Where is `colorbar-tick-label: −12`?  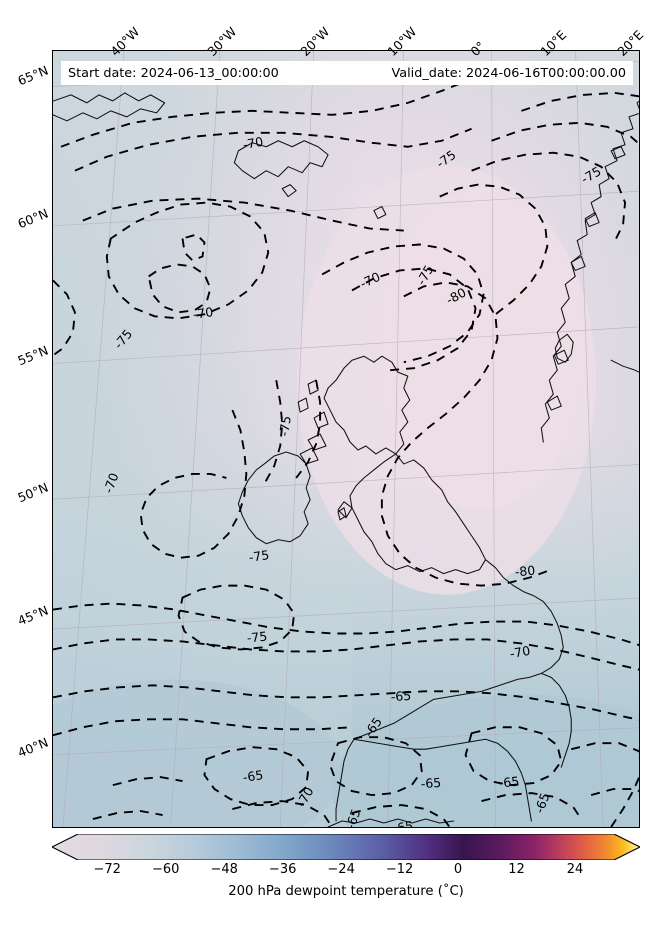
colorbar-tick-label: −12 is located at coordinates (399, 869).